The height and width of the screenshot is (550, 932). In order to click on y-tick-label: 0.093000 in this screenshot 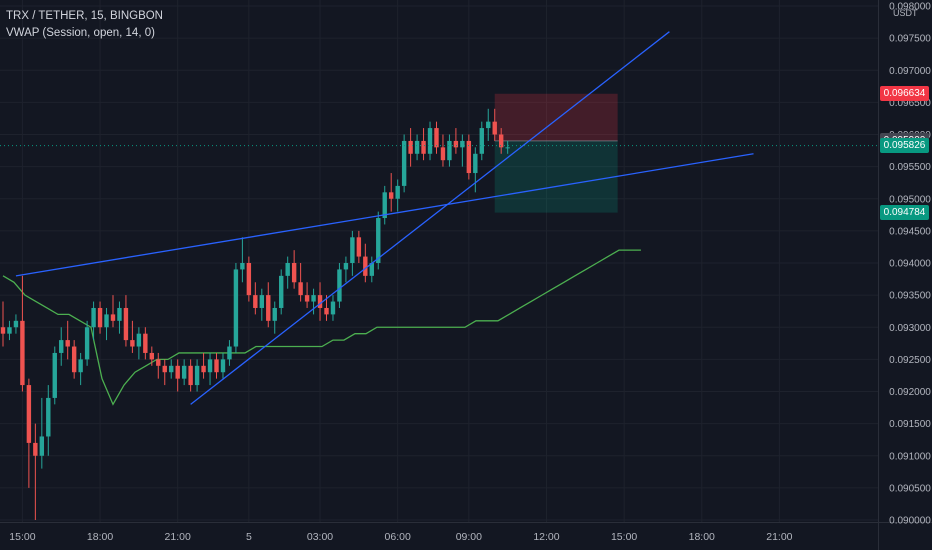, I will do `click(910, 328)`.